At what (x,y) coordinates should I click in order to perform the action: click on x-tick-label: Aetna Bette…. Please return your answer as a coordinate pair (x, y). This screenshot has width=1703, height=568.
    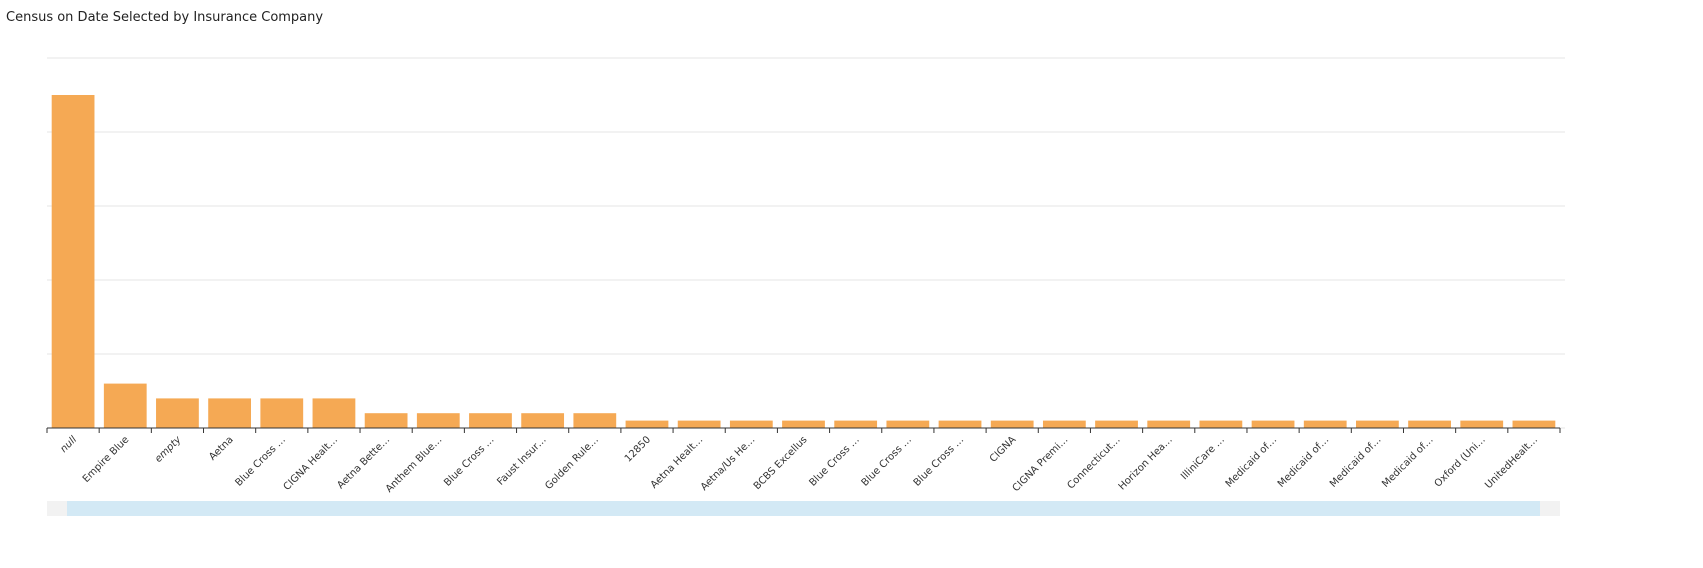
    Looking at the image, I should click on (363, 462).